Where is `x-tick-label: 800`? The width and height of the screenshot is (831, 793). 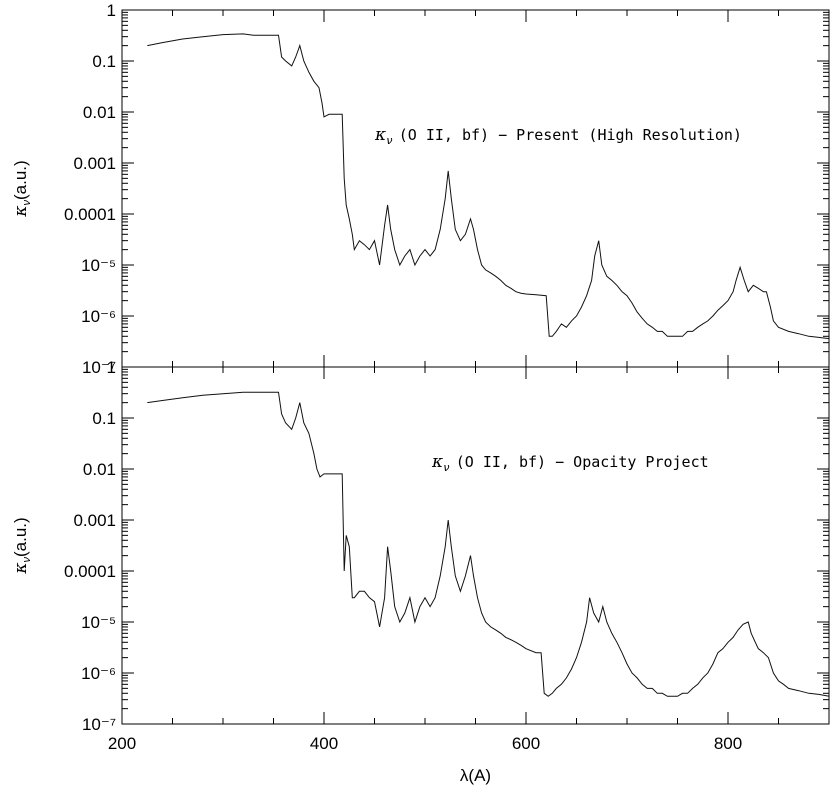
x-tick-label: 800 is located at coordinates (728, 743).